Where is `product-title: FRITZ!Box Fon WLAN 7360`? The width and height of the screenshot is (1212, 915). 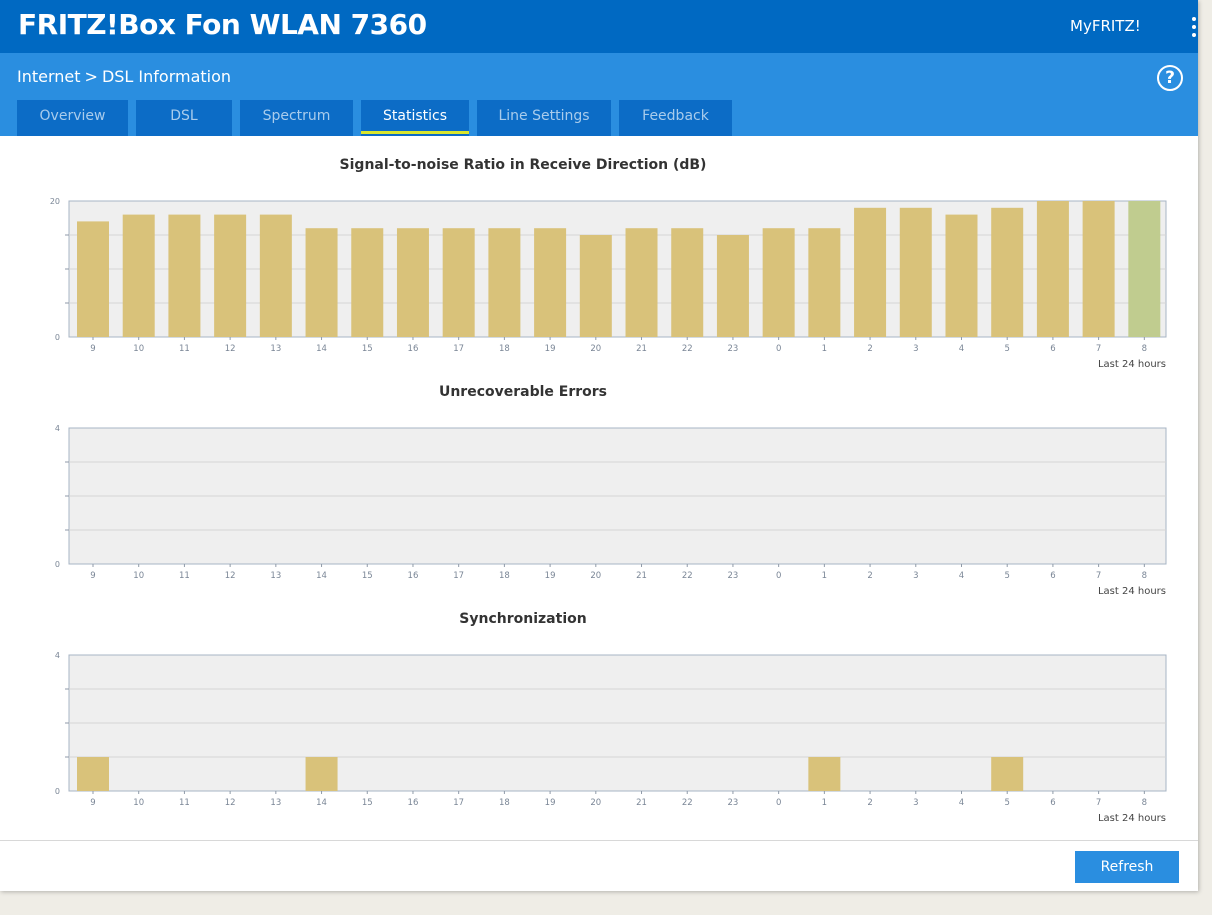
product-title: FRITZ!Box Fon WLAN 7360 is located at coordinates (222, 24).